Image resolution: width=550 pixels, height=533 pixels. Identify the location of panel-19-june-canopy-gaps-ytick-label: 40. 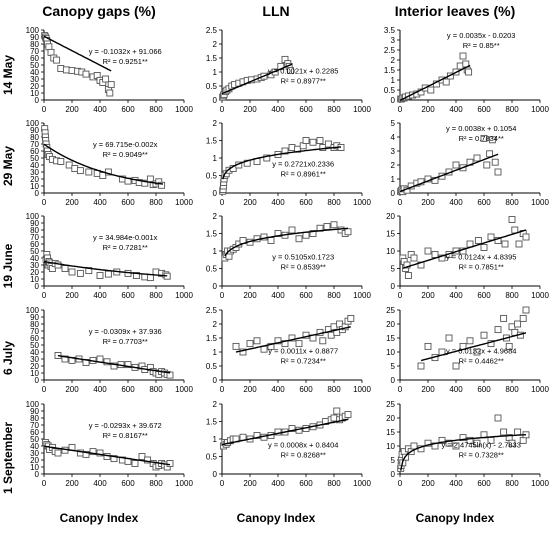
(34, 258).